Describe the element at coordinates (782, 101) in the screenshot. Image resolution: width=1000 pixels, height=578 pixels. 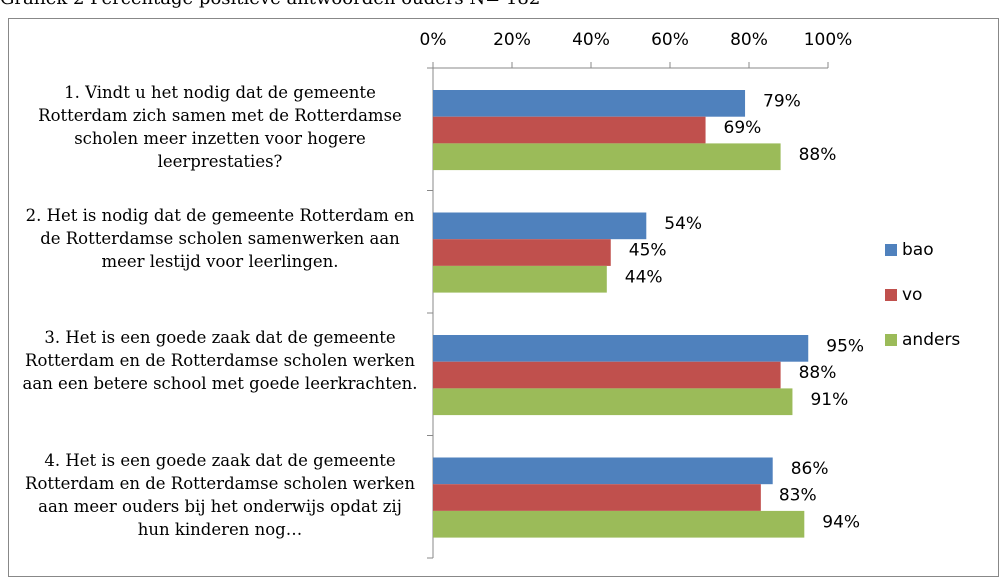
I see `value-label: 79%` at that location.